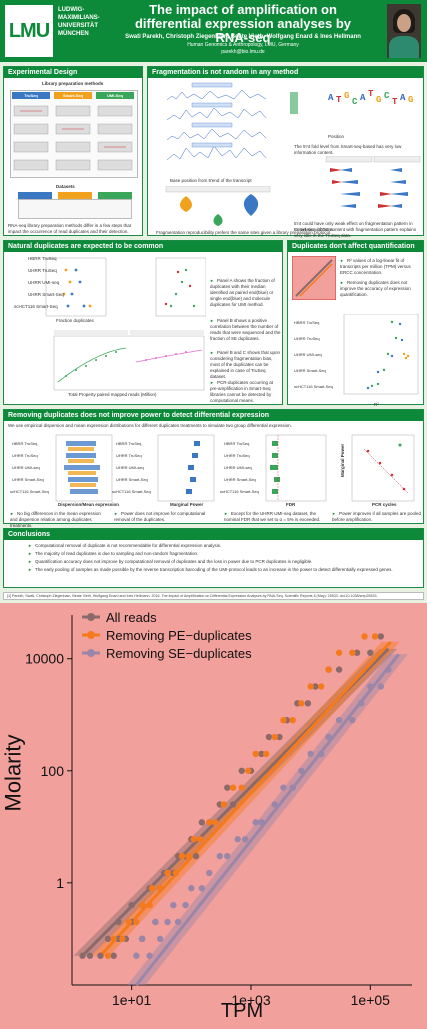 The width and height of the screenshot is (427, 1029). I want to click on axis-label: Dispersion/Mean expression, so click(89, 504).